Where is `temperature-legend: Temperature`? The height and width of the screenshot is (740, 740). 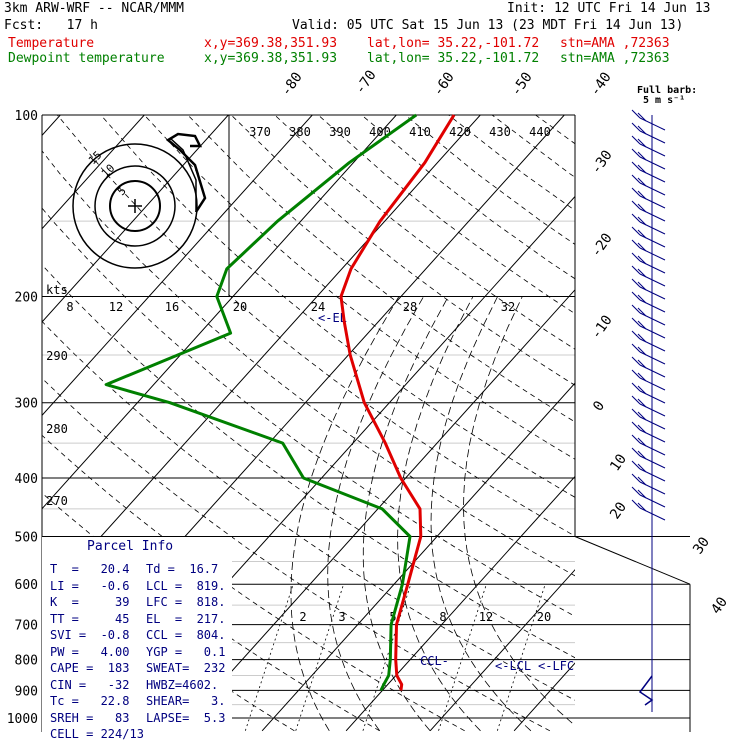
temperature-legend: Temperature is located at coordinates (51, 43).